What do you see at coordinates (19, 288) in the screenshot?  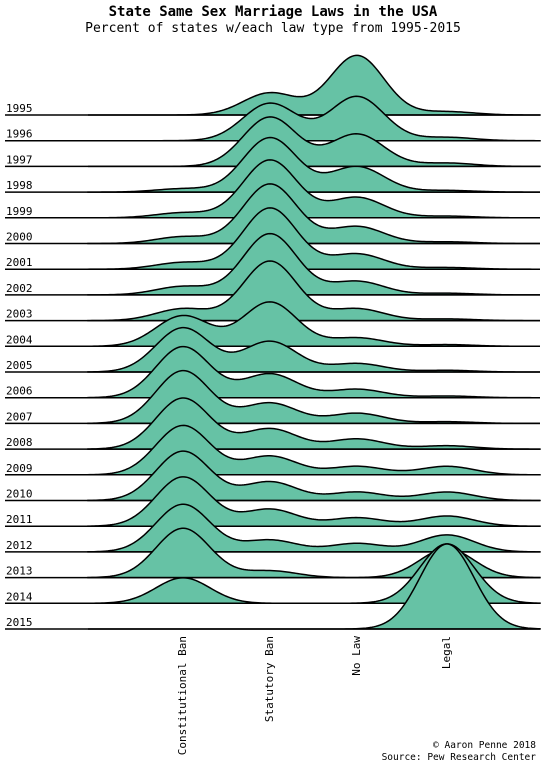 I see `year-label: 2002` at bounding box center [19, 288].